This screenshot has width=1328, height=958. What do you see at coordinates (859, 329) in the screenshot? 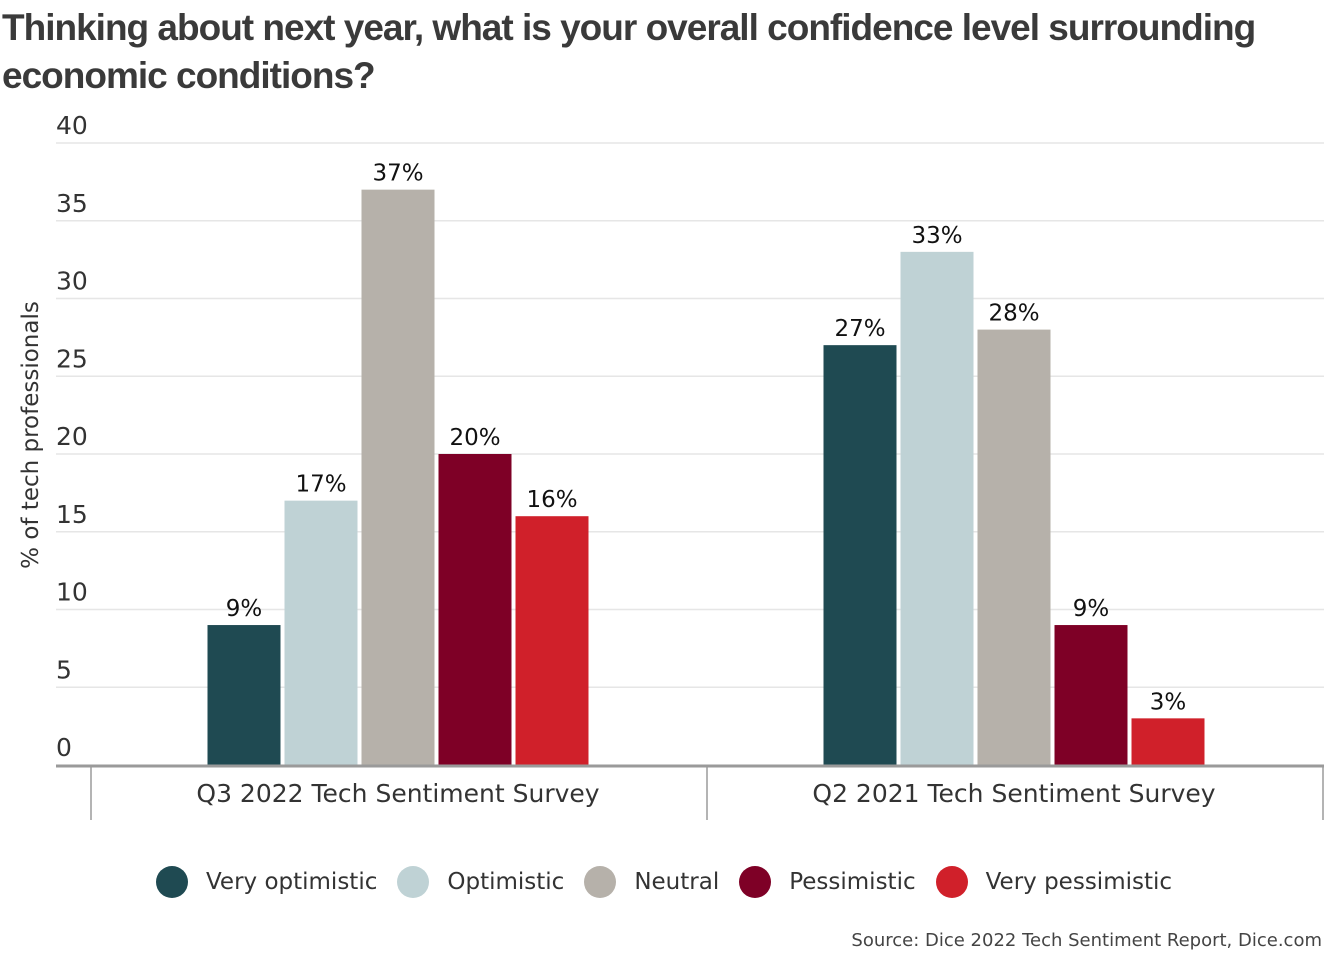
I see `data-label: 27%` at bounding box center [859, 329].